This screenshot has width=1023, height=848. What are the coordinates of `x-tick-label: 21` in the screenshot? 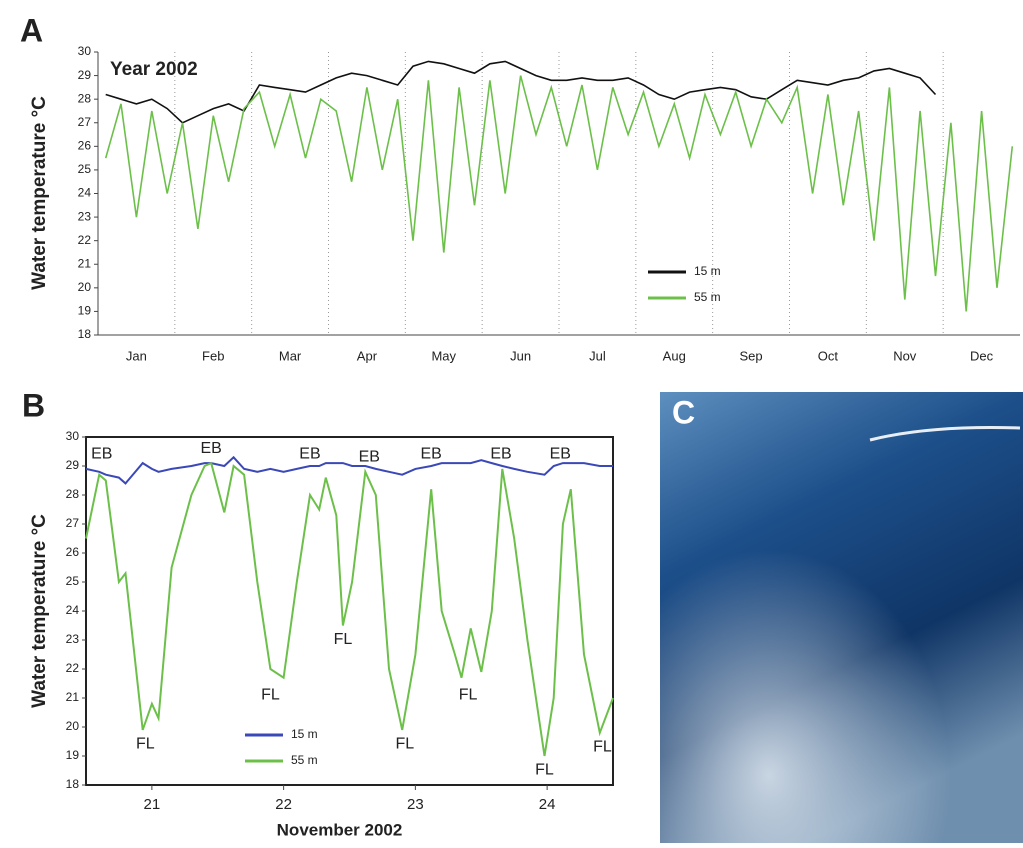 It's located at (152, 804).